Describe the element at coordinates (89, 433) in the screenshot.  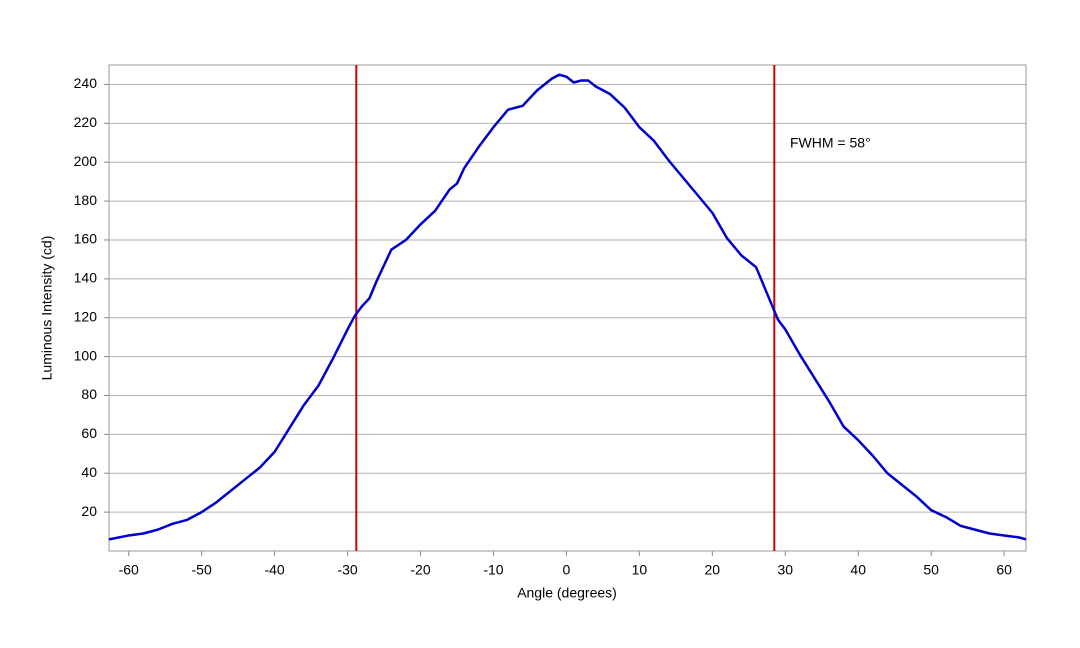
I see `y-tick-label: 60` at that location.